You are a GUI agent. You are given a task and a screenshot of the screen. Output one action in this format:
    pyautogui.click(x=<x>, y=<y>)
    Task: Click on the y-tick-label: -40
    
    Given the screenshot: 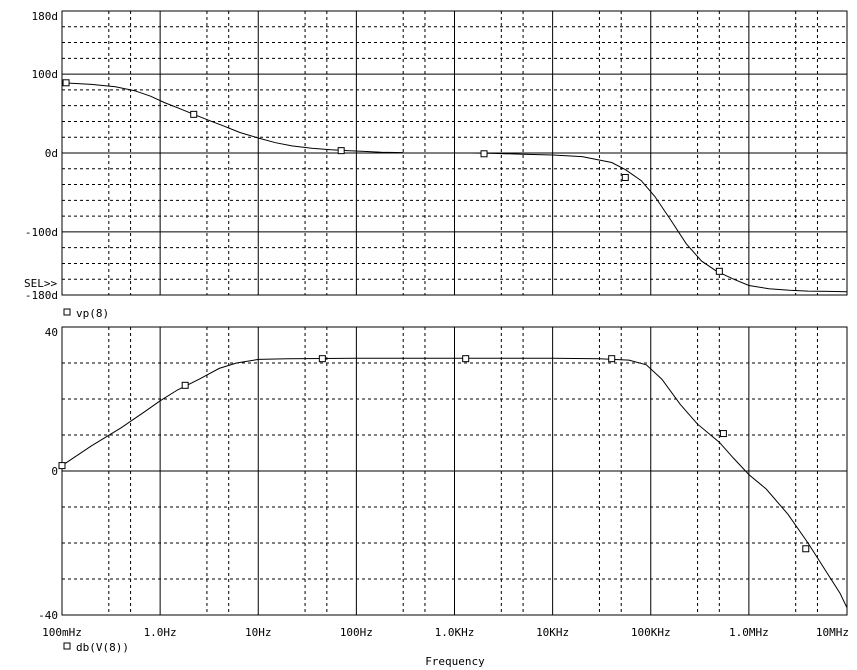 What is the action you would take?
    pyautogui.click(x=48, y=615)
    